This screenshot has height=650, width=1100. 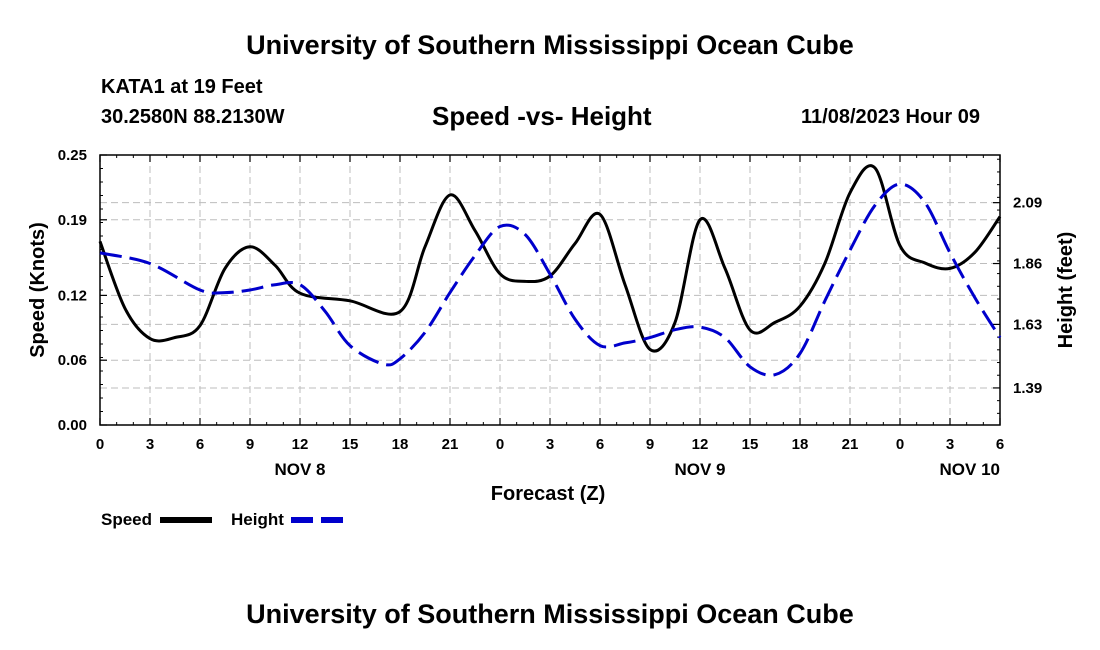 I want to click on y-tick-label: 0.12, so click(x=72, y=295).